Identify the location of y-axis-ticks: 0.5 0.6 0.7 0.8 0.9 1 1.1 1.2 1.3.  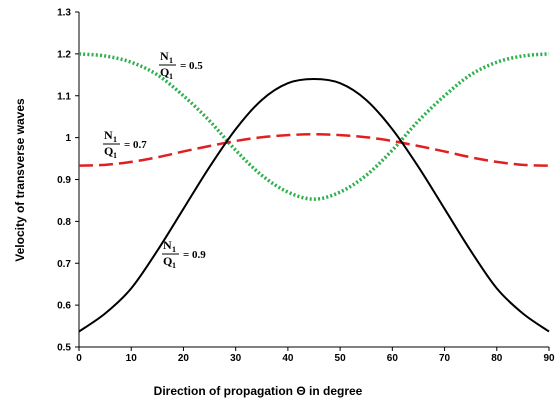
(68, 181).